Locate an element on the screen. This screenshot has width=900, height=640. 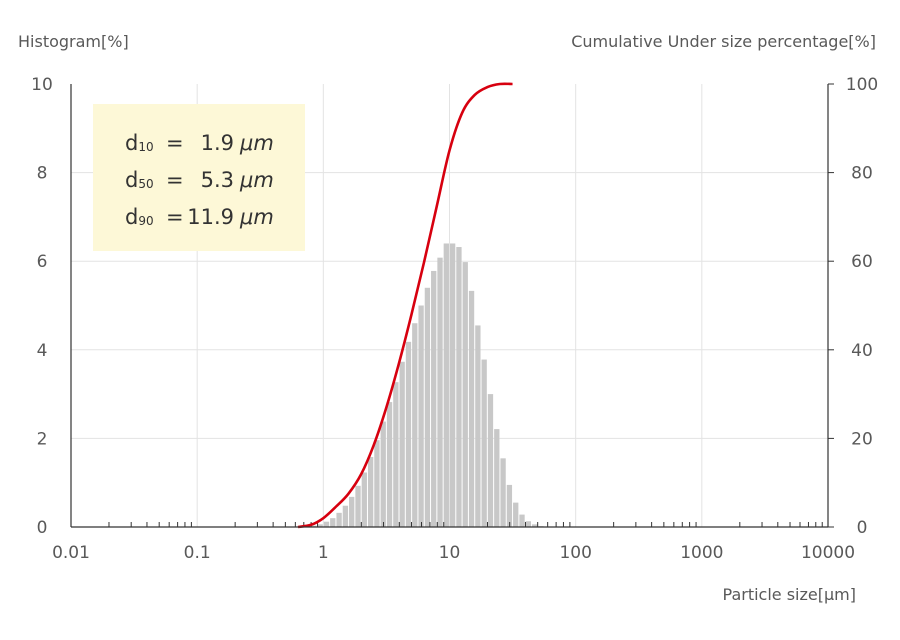
statistic-subscript: 50 is located at coordinates (145, 184).